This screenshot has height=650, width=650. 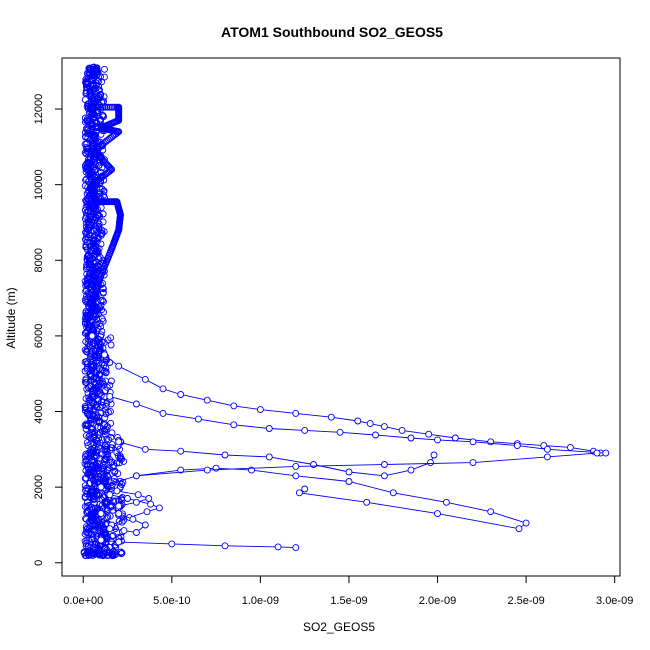 What do you see at coordinates (525, 601) in the screenshot?
I see `x-tick-label: 2.5e-09` at bounding box center [525, 601].